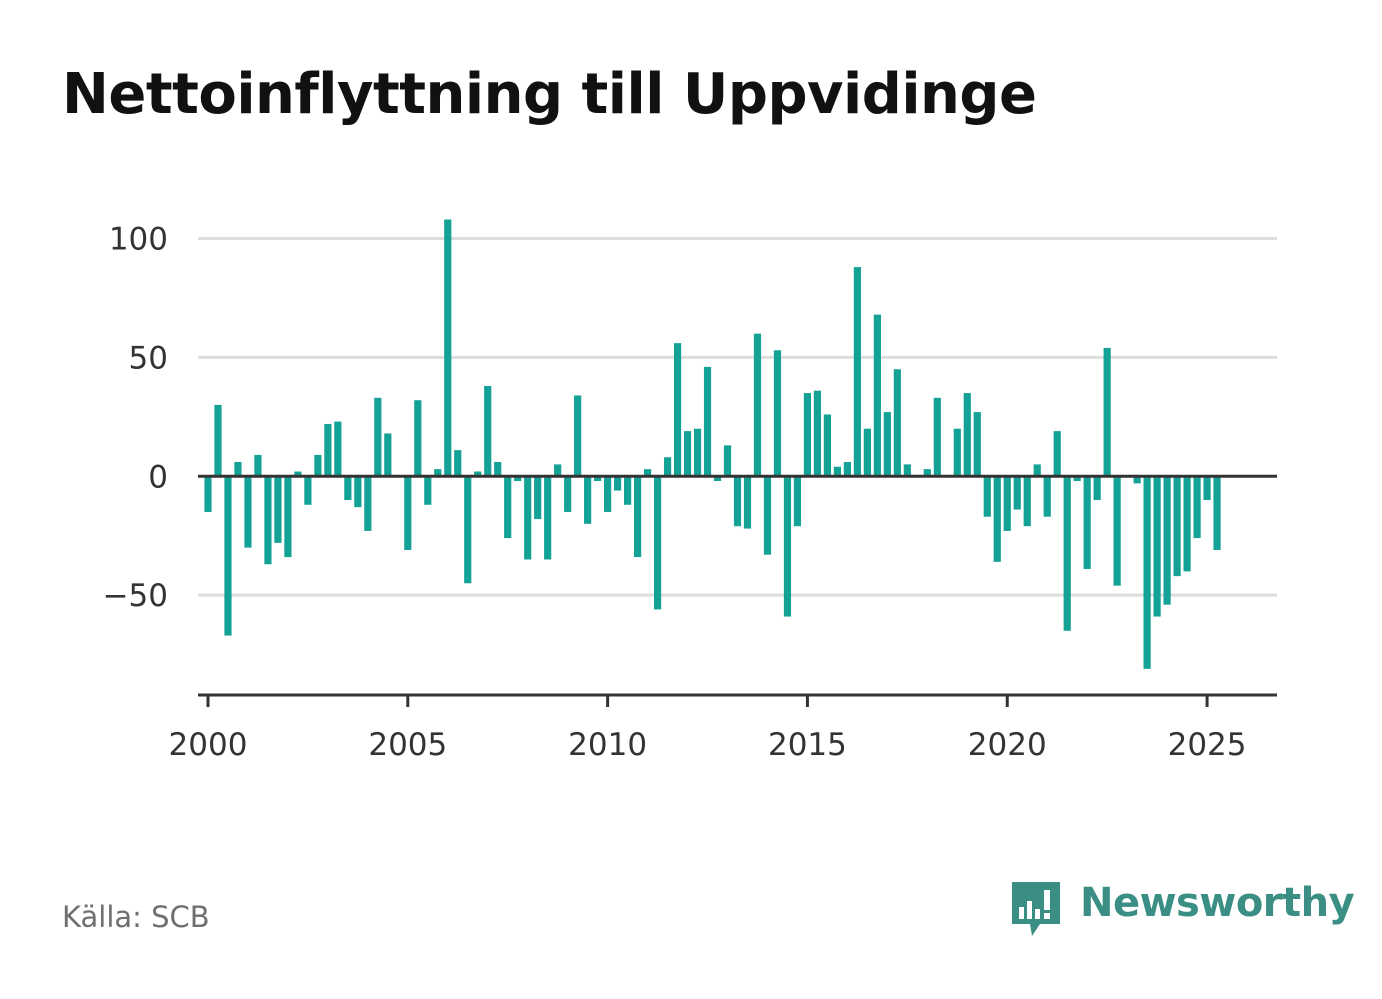 This screenshot has height=999, width=1382. What do you see at coordinates (407, 745) in the screenshot?
I see `x-tick-label: 2005` at bounding box center [407, 745].